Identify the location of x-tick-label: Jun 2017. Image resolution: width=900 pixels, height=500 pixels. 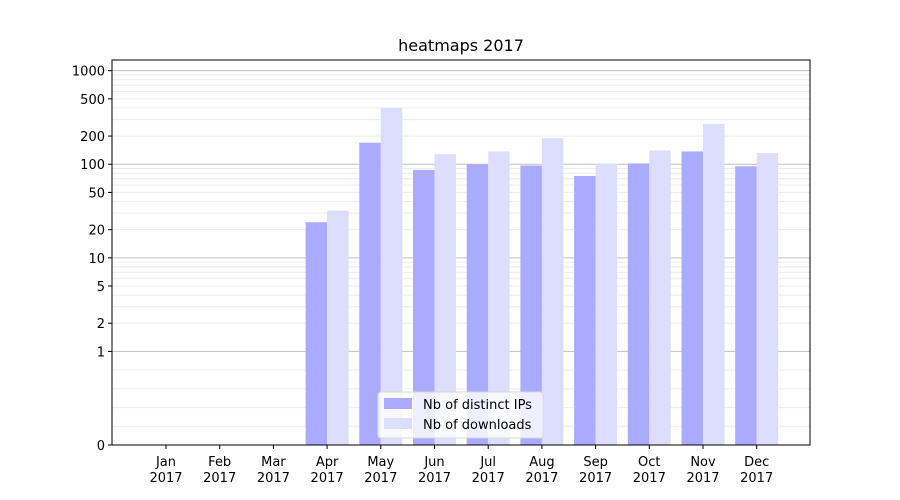
(434, 470).